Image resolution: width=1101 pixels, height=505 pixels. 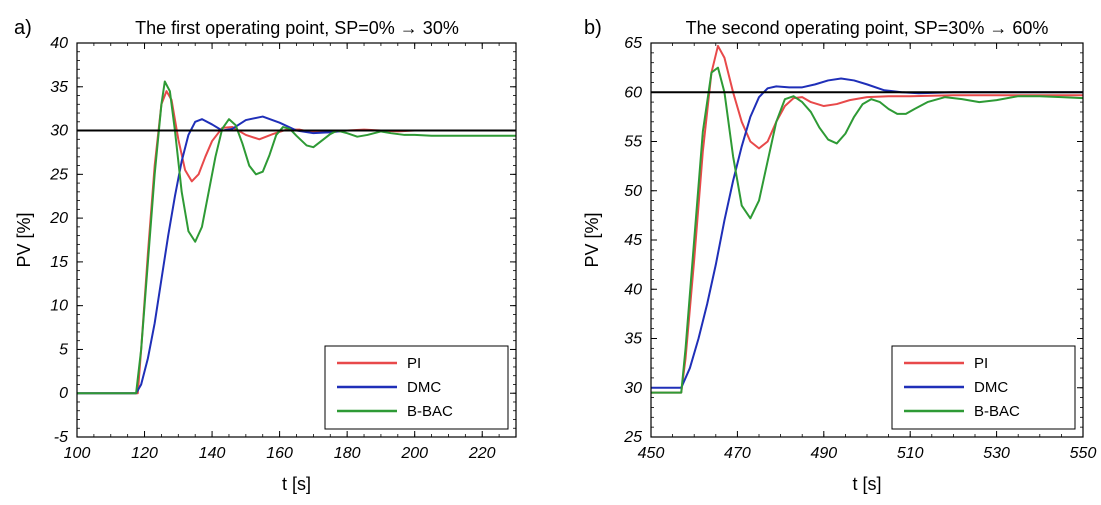 I want to click on panel-b-legend: PI DMC B-BAC, so click(x=983, y=387).